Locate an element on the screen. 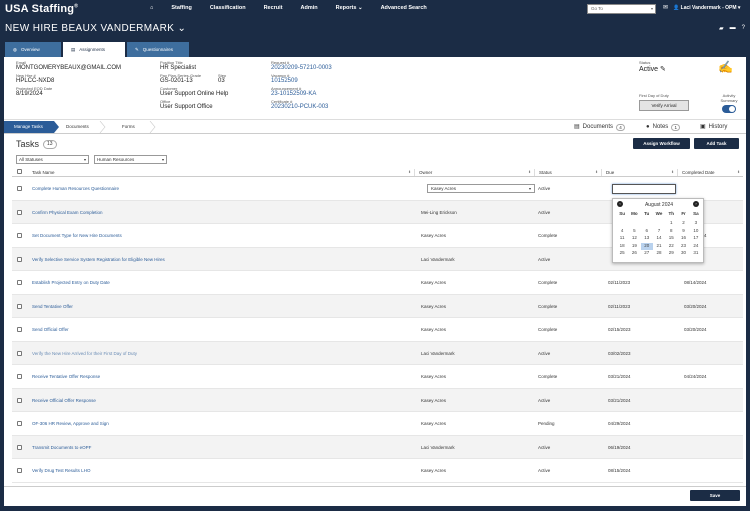  chat-icon: ▬ is located at coordinates (732, 28).